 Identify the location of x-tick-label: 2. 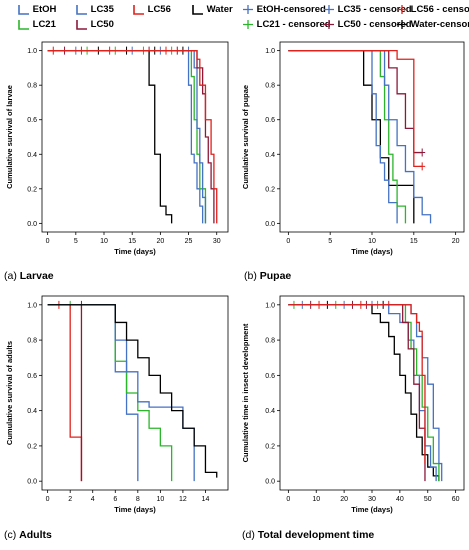
(70, 499).